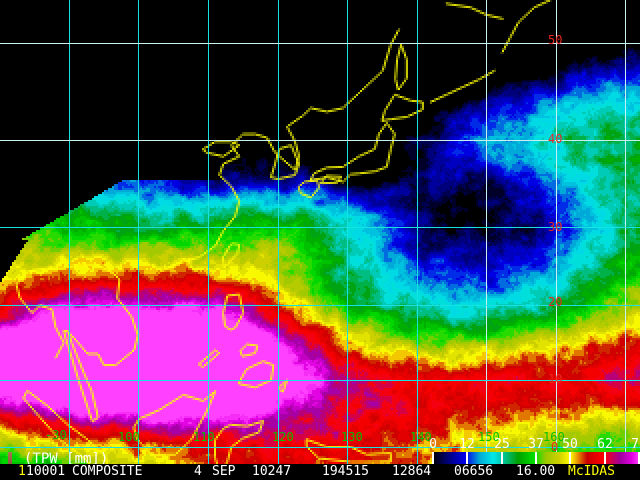 This screenshot has height=480, width=640. I want to click on colorbar-tick-label: 25, so click(502, 444).